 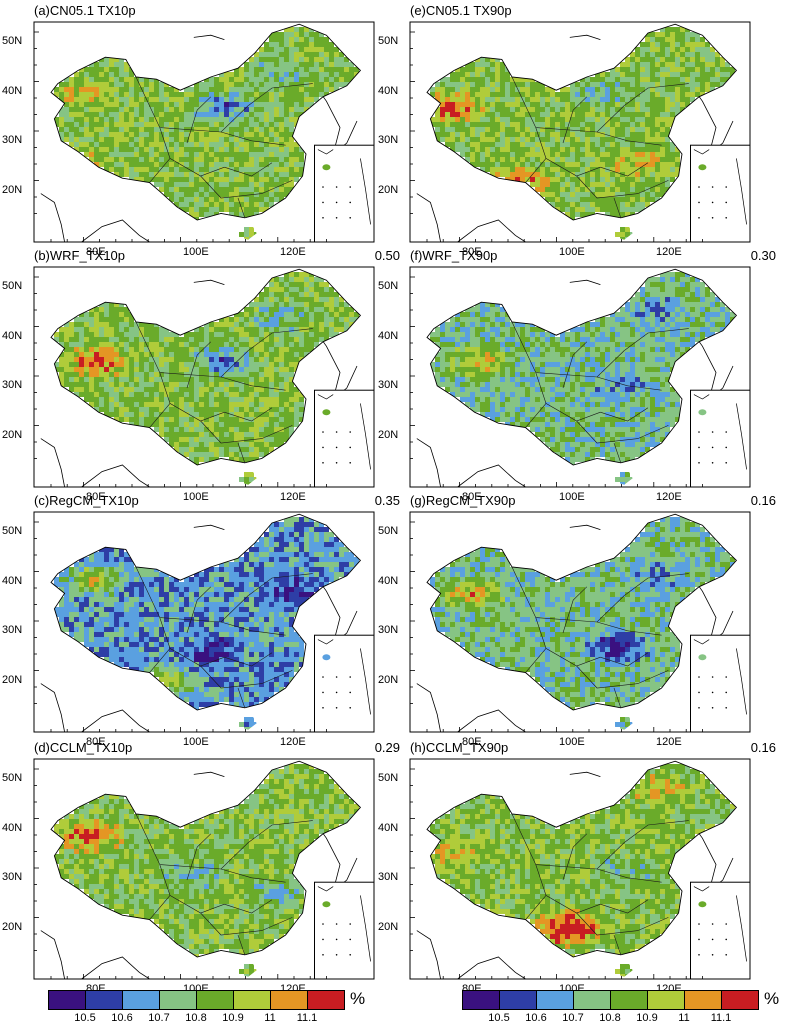 I want to click on map-panel-f: (f)WRF_TX90p 0.30 50N 40N 30N 20N 80E 100E 120E, so click(x=576, y=374).